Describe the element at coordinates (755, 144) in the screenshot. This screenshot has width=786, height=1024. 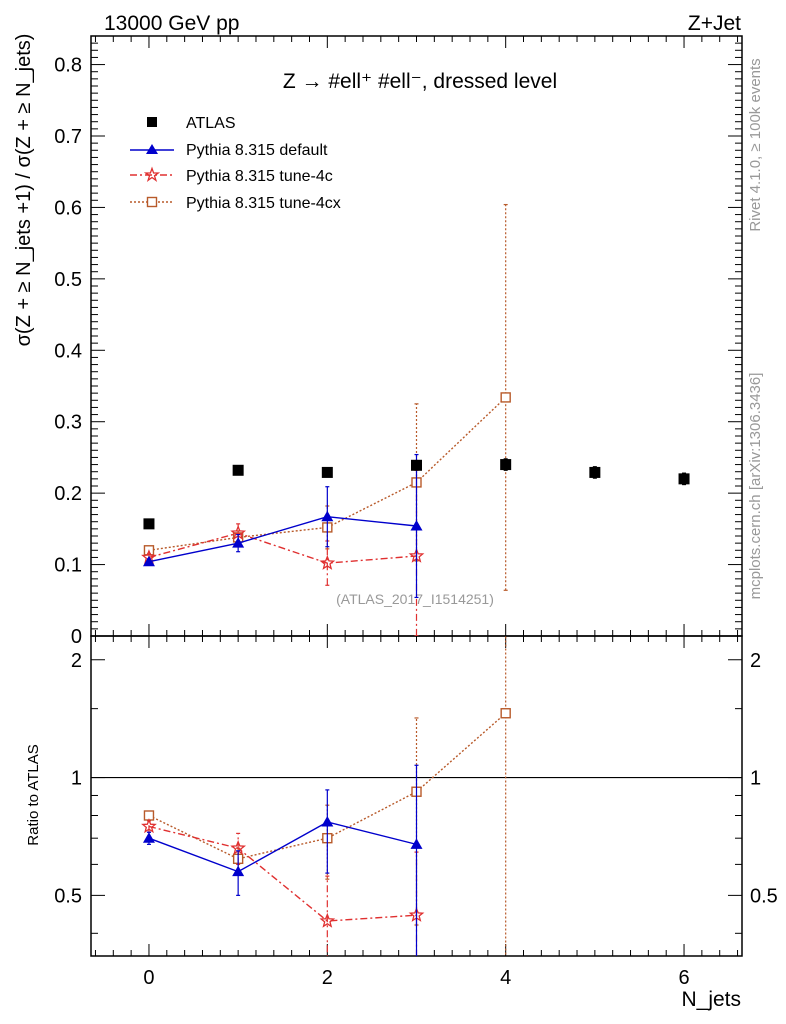
I see `rivet-version-label: Rivet 4.1.0, ≥ 100k events` at that location.